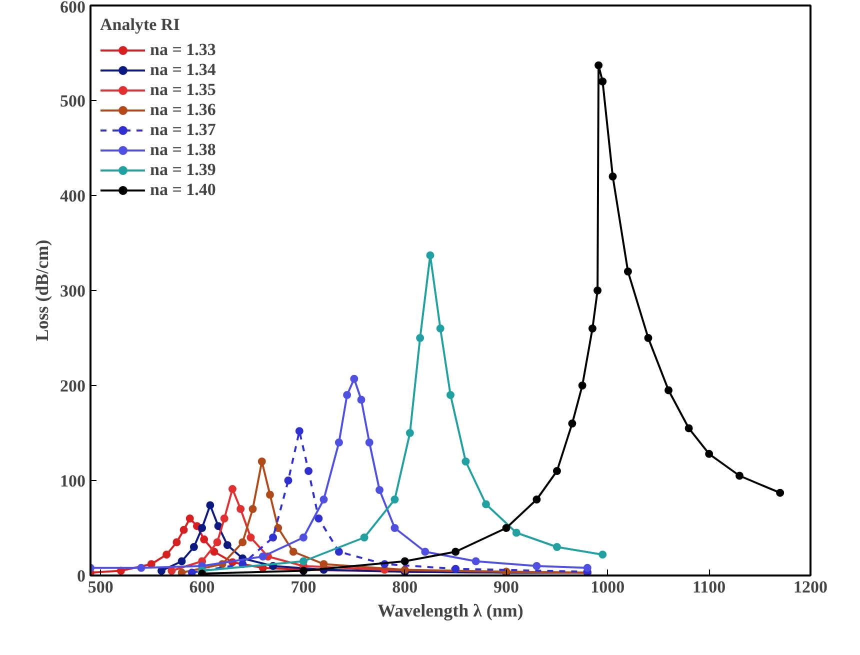 This screenshot has width=860, height=655. Describe the element at coordinates (183, 110) in the screenshot. I see `legend-label: na = 1.36` at that location.